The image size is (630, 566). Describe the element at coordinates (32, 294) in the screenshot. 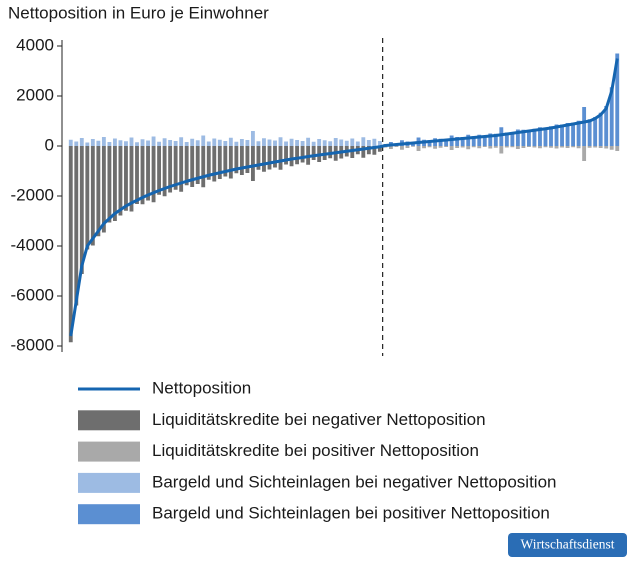

I see `y-tick-label: -6000` at that location.